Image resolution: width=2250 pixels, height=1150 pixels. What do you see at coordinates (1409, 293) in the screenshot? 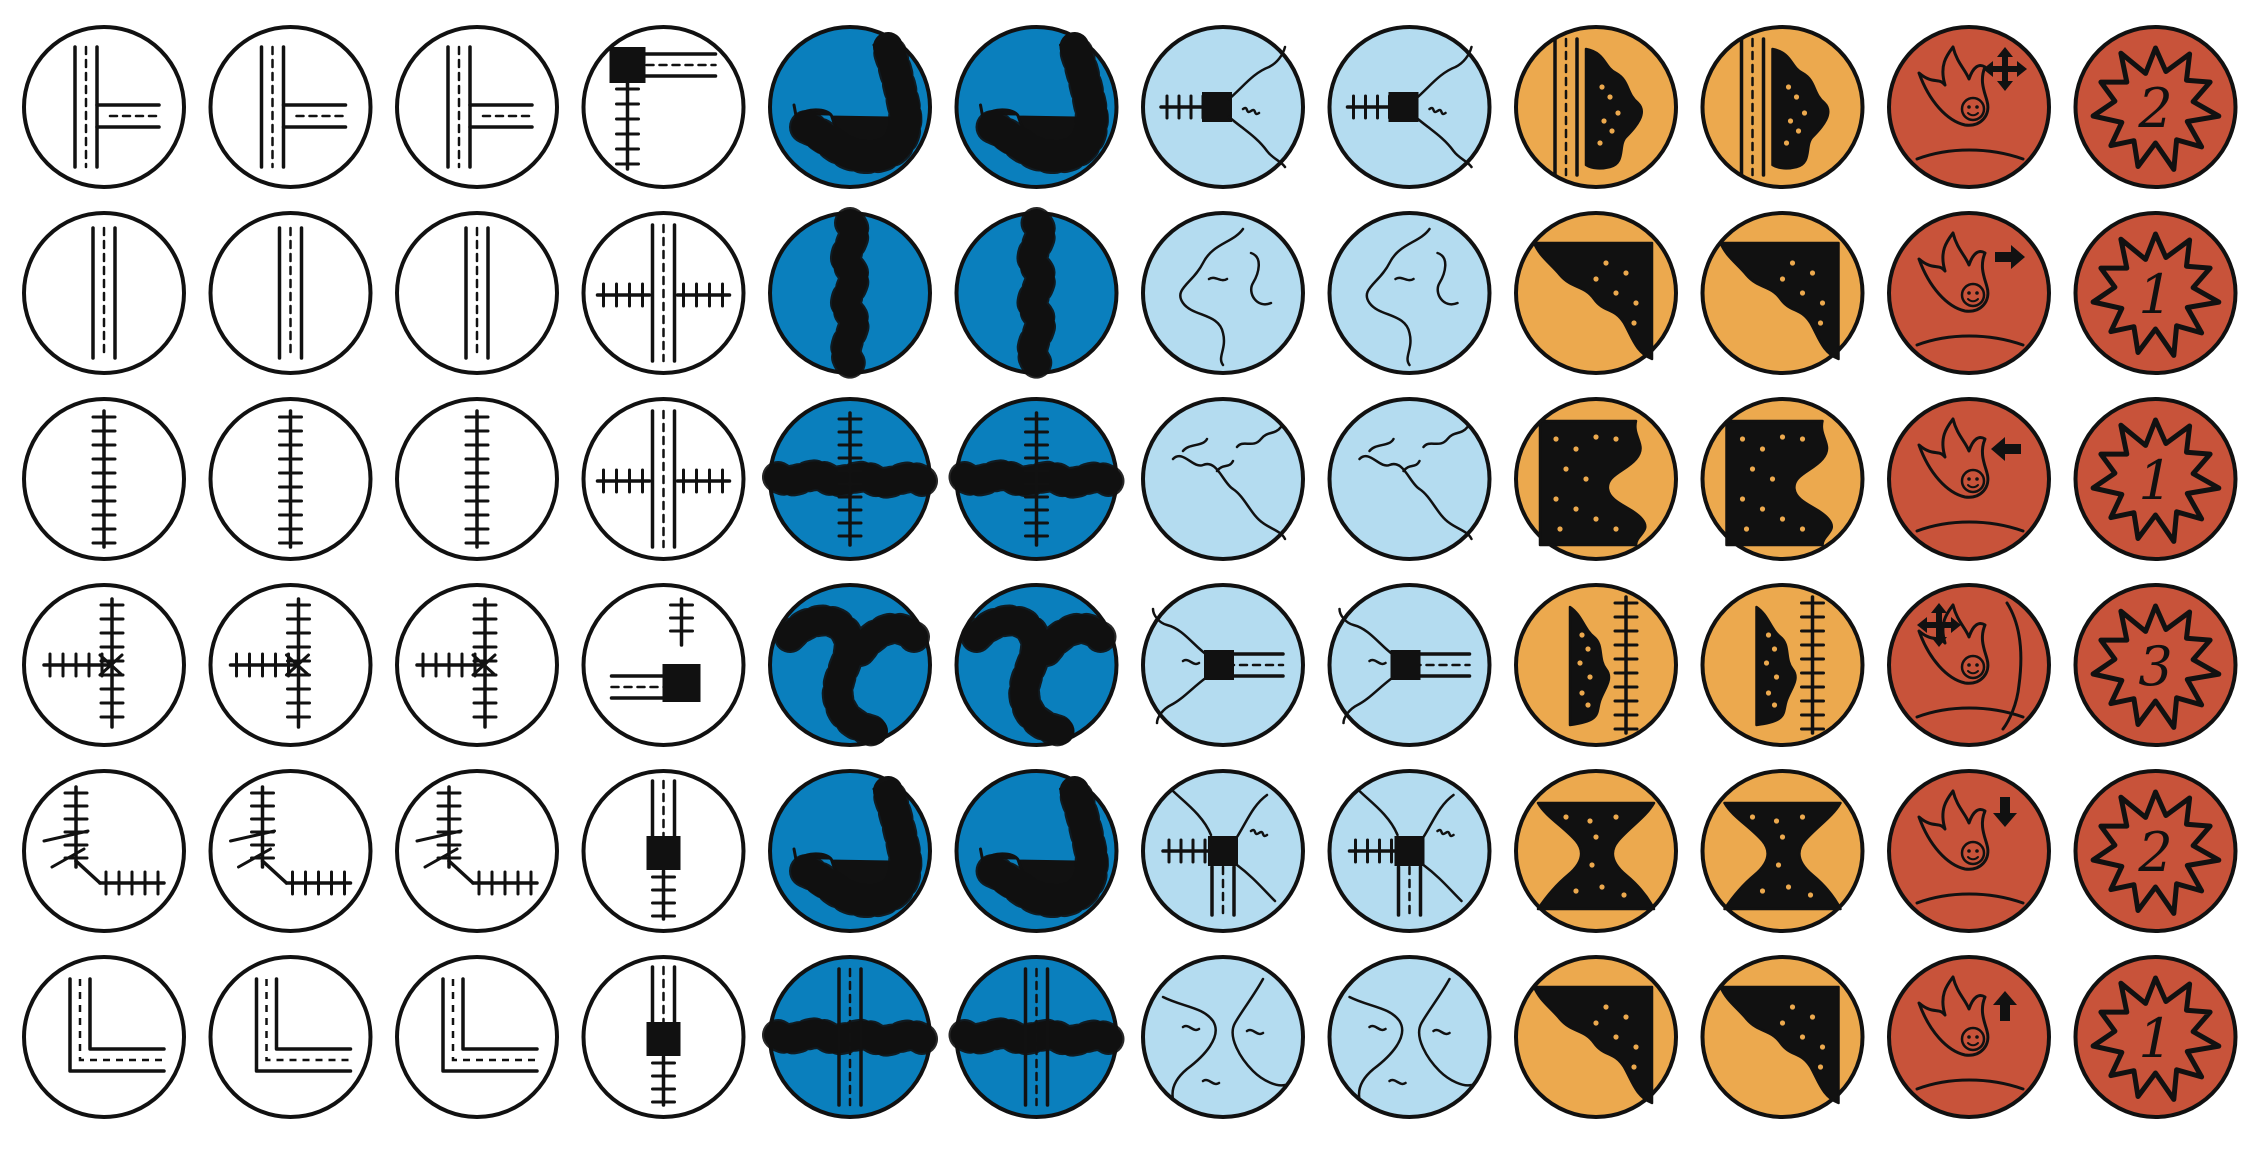
I see `tile-stream-loop` at bounding box center [1409, 293].